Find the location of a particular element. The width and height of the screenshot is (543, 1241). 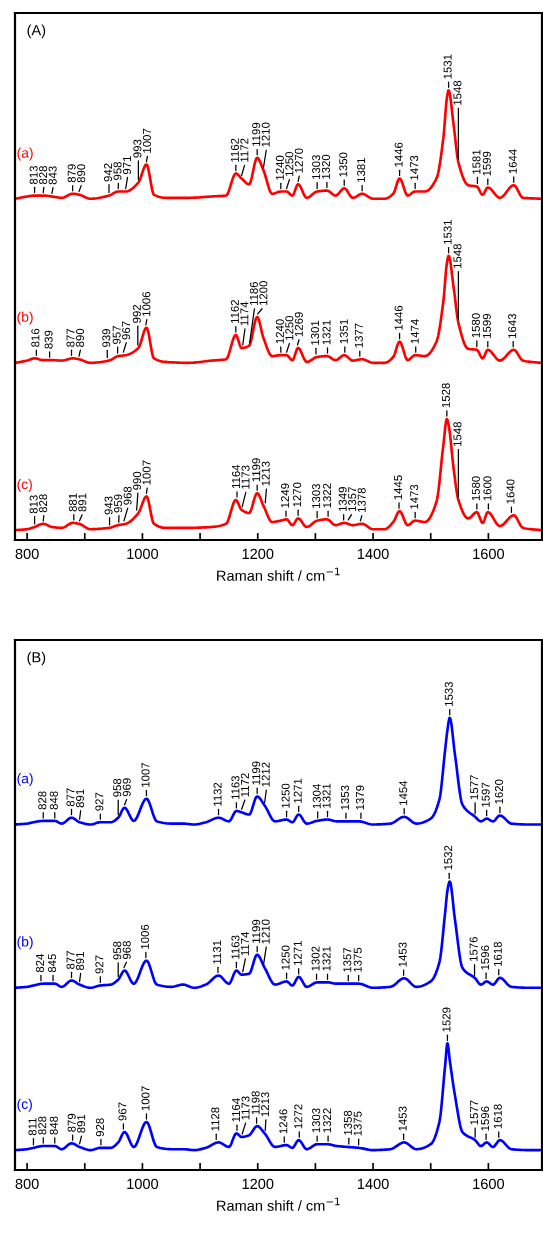

annotation: 1272 is located at coordinates (298, 1116).